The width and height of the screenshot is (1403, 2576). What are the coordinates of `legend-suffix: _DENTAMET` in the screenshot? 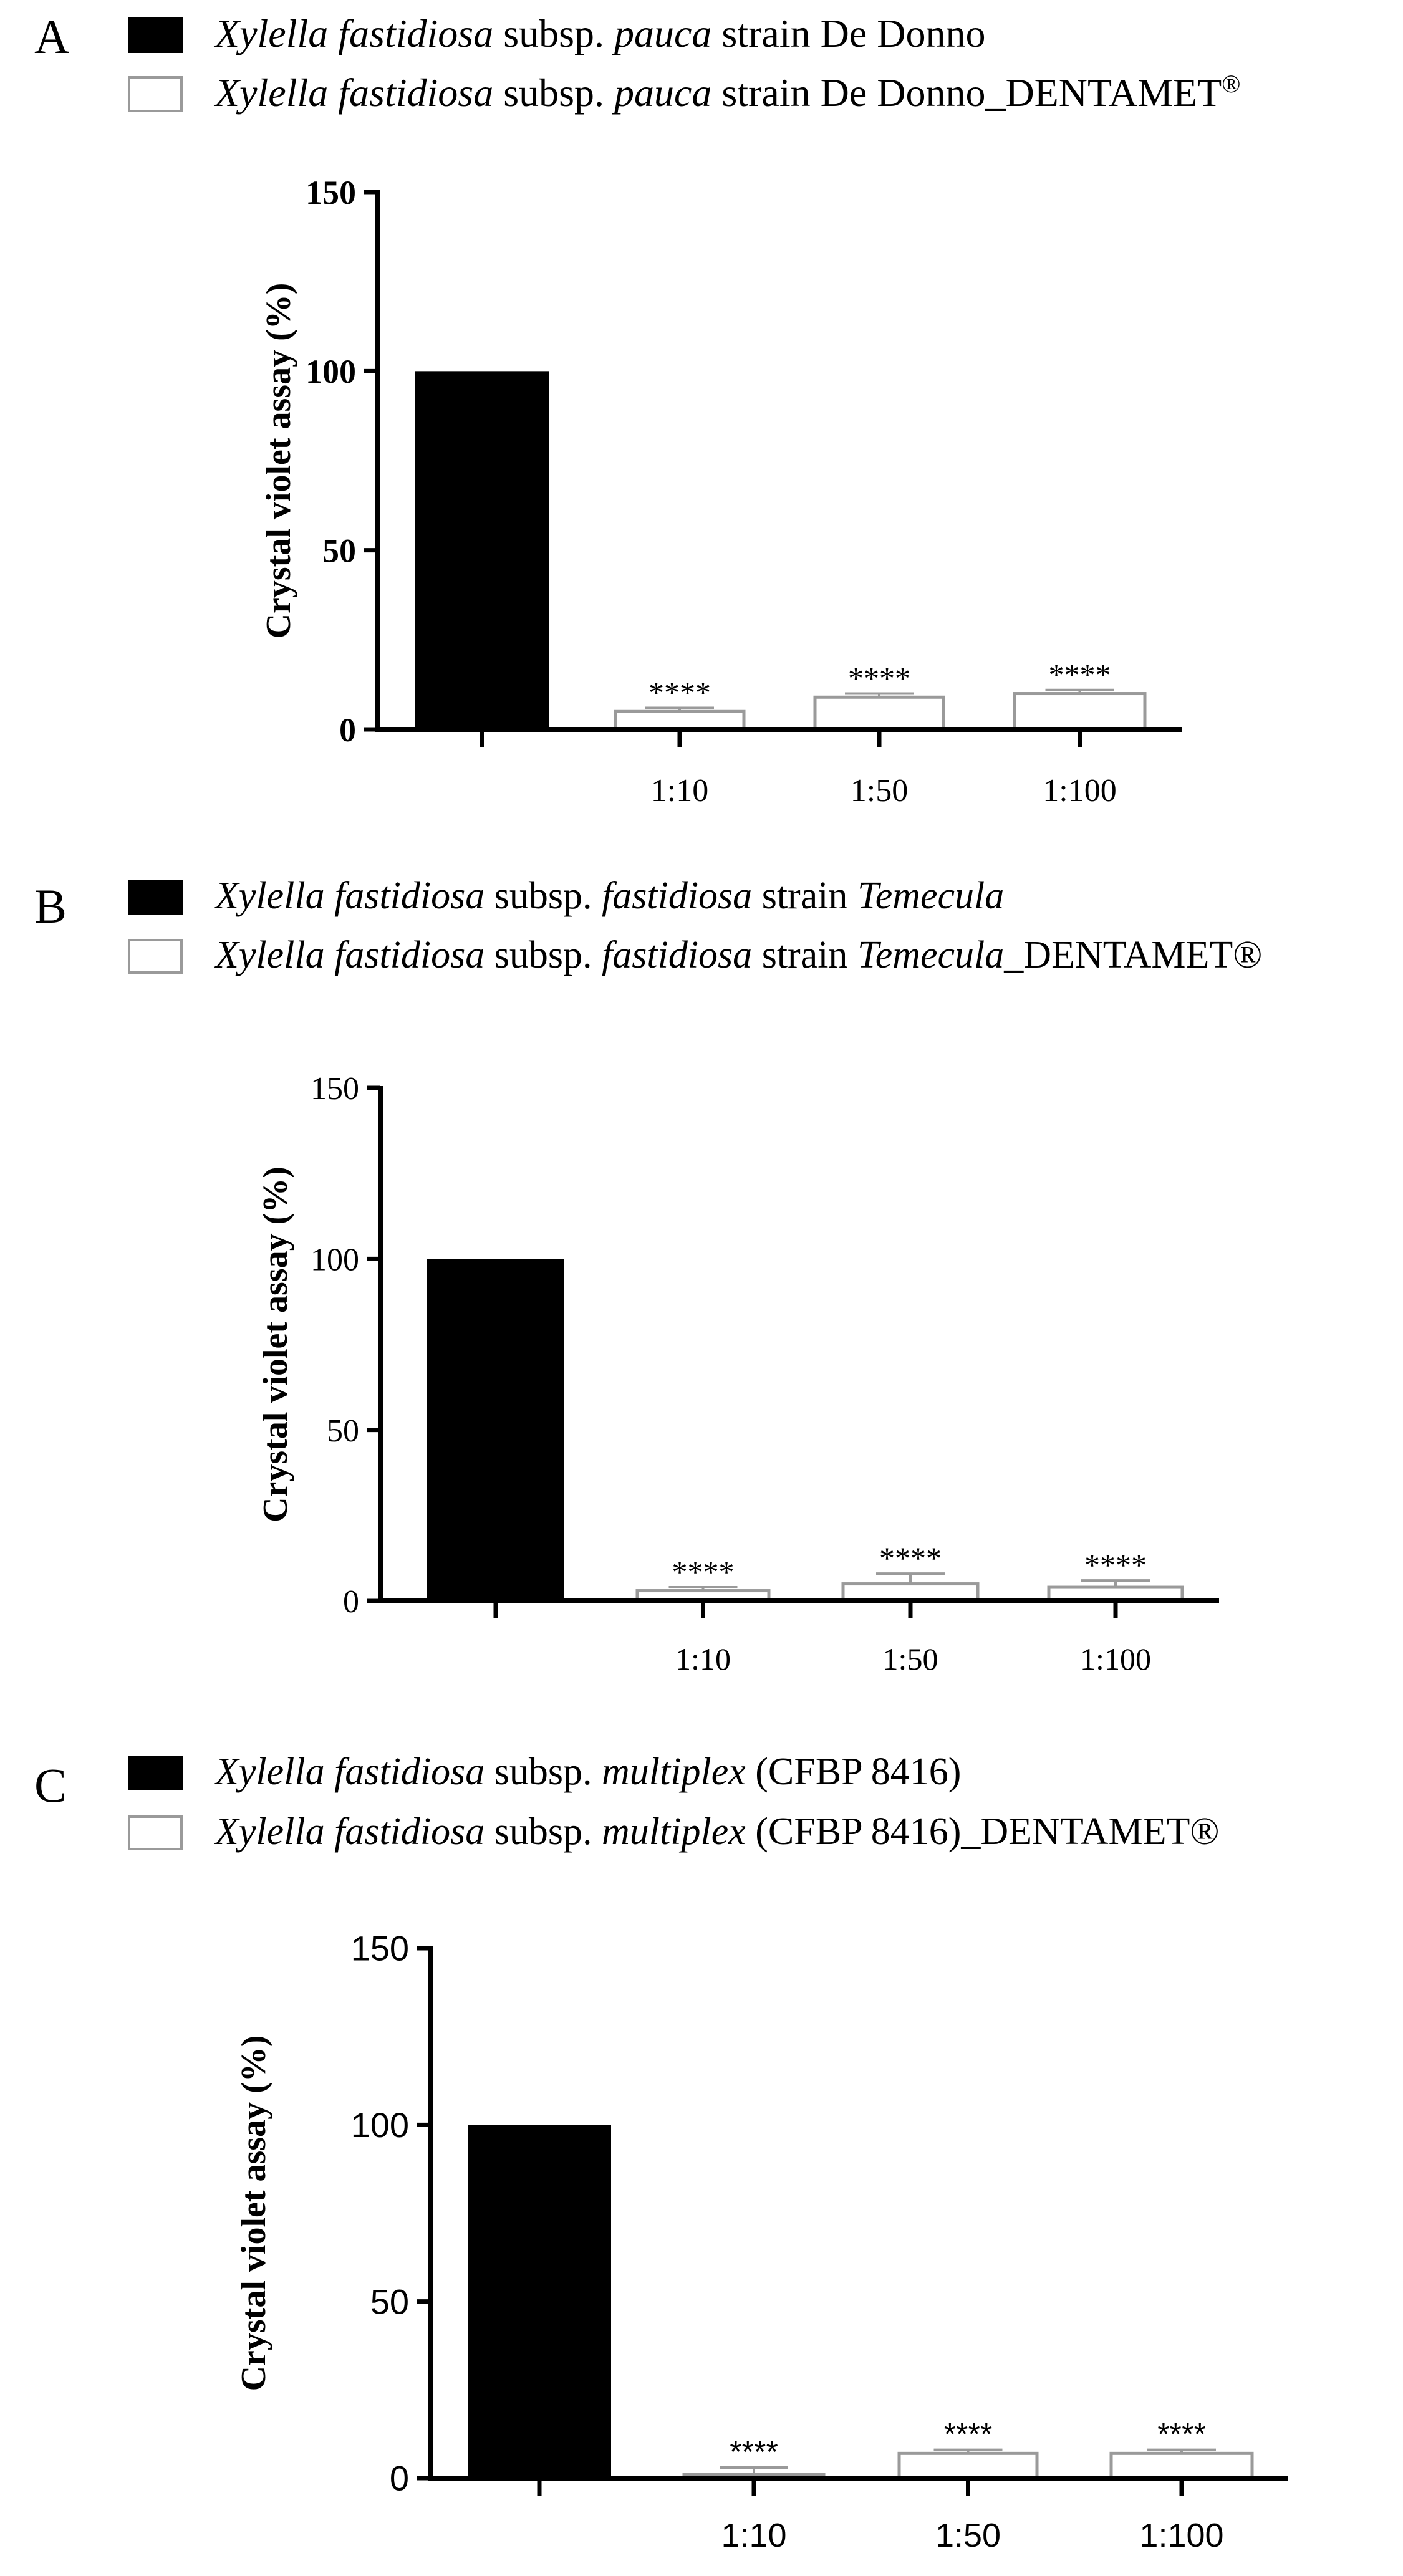 It's located at (1103, 92).